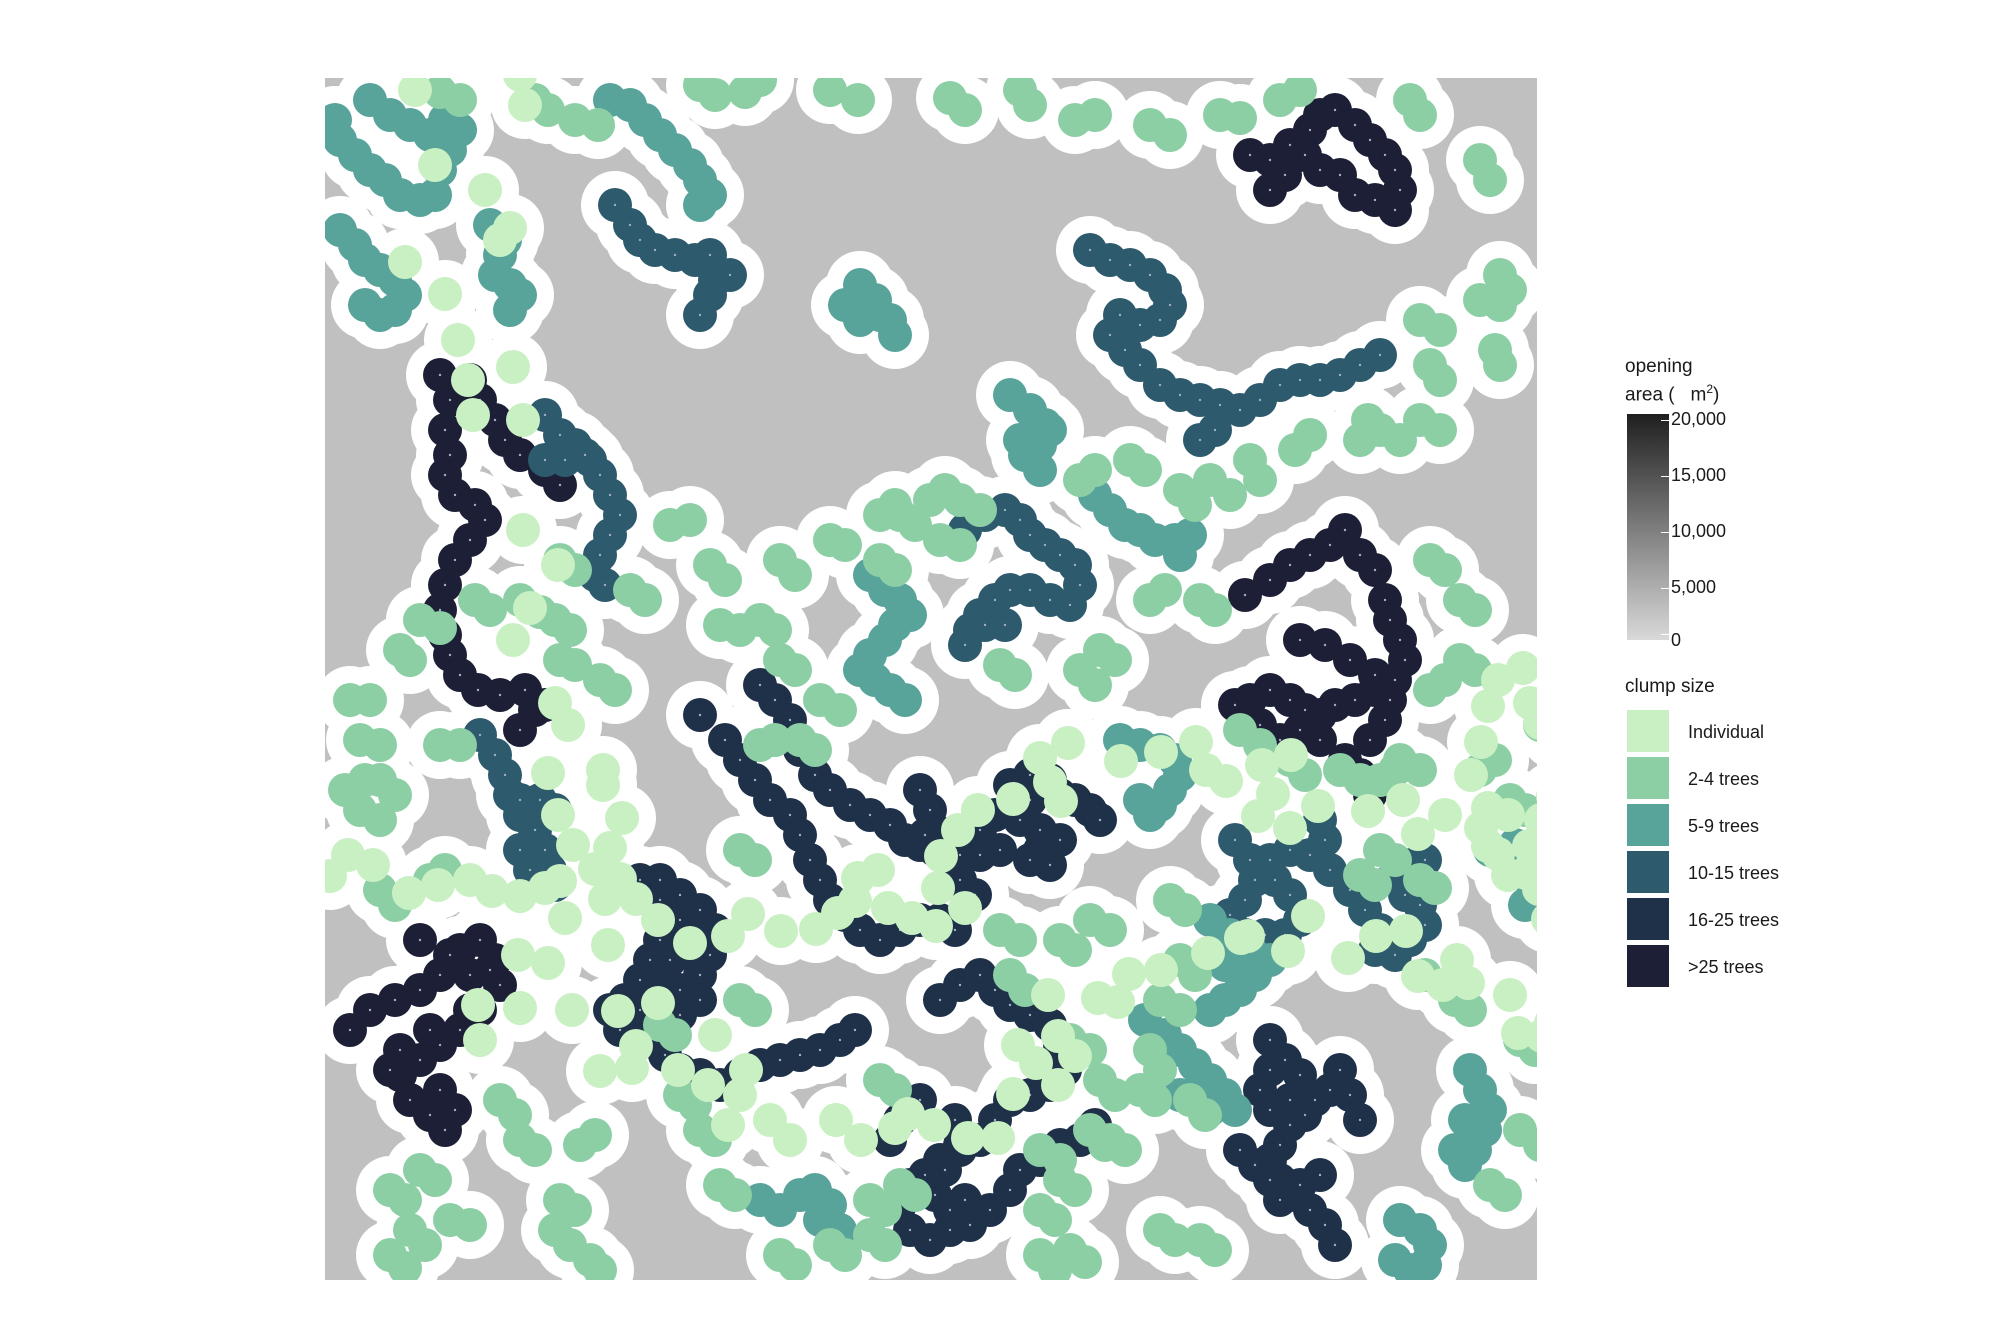 This screenshot has width=2016, height=1344. Describe the element at coordinates (1672, 381) in the screenshot. I see `opening-area-legend-title: opening area ( m2)` at that location.